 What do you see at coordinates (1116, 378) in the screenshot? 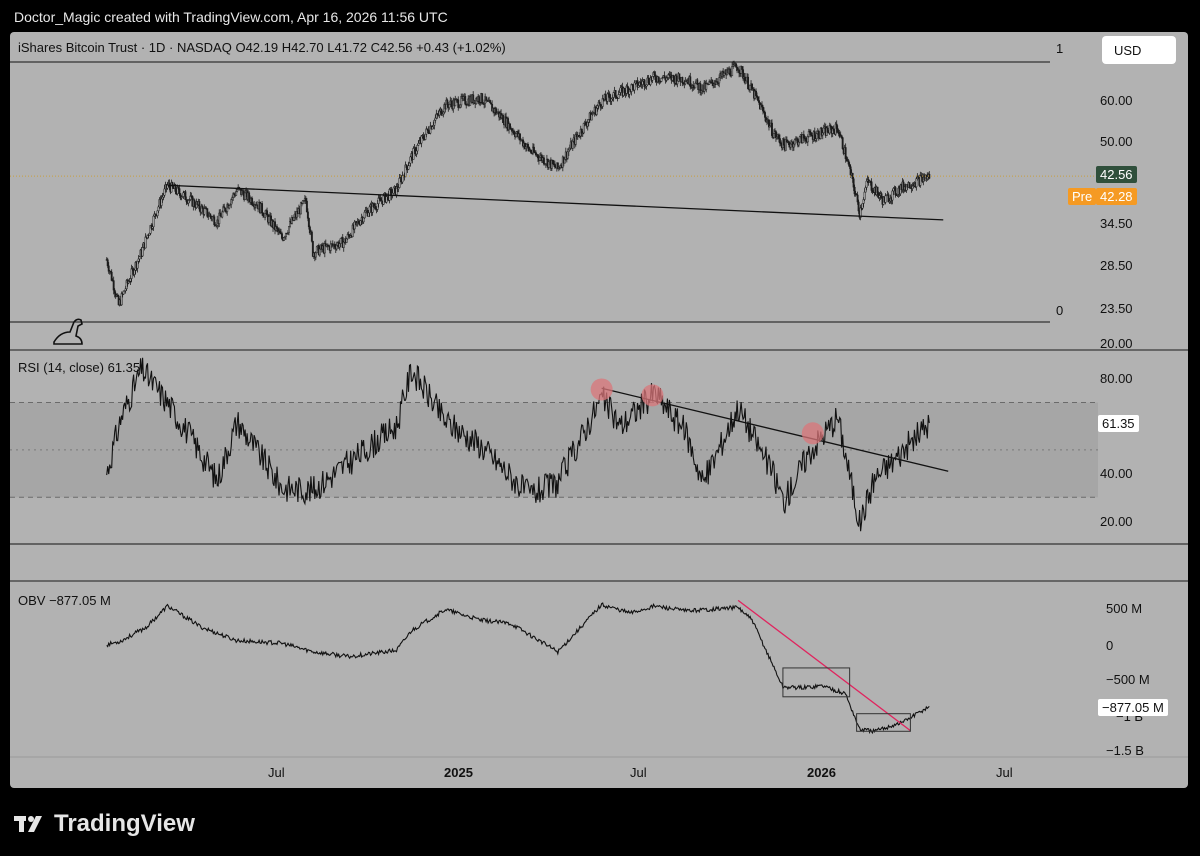
I see `rsi-tick: 80.00` at bounding box center [1116, 378].